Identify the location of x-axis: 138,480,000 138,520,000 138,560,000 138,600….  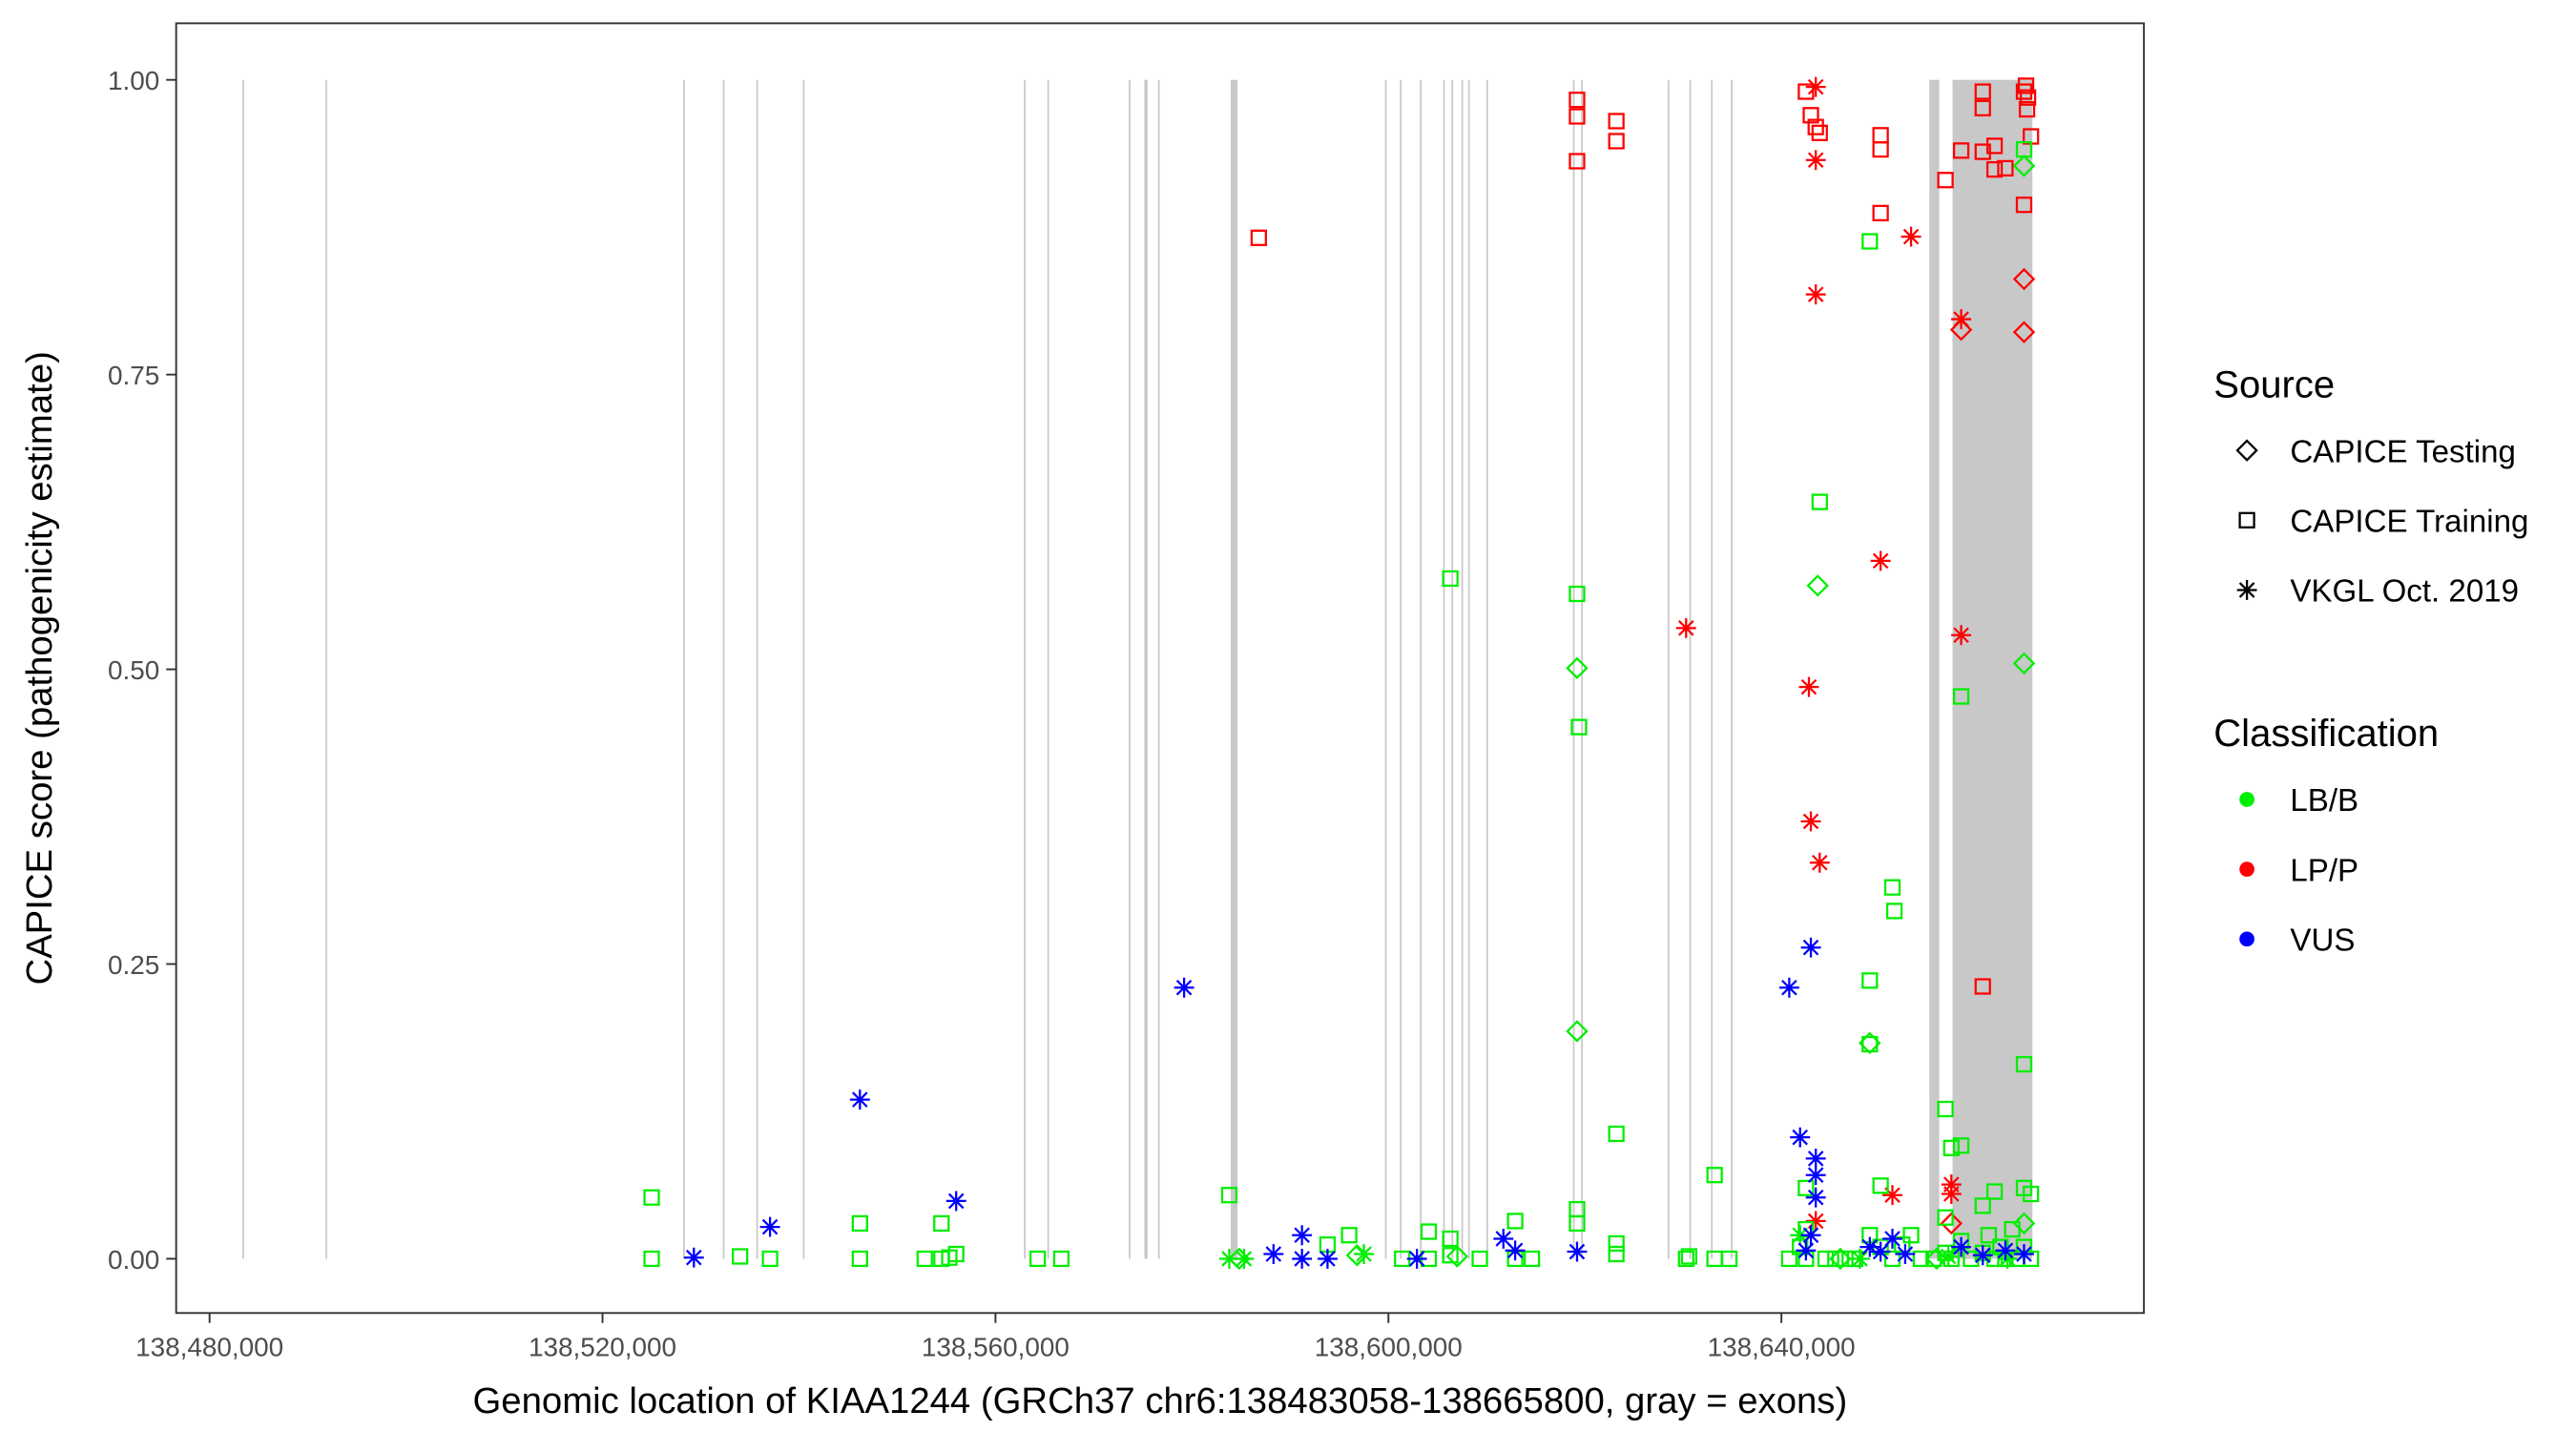
(995, 1337).